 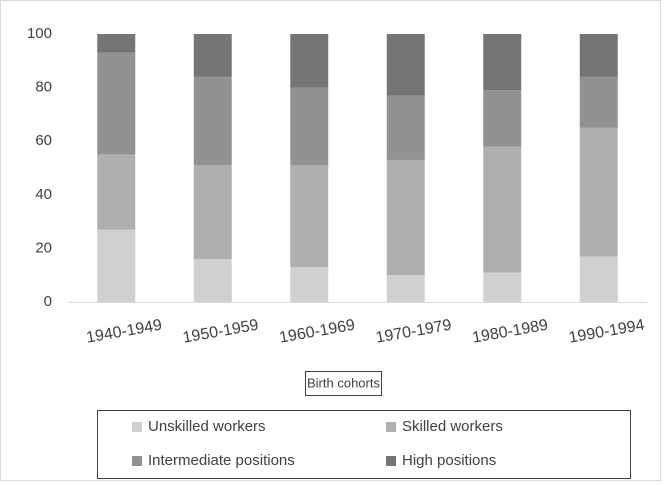 What do you see at coordinates (221, 460) in the screenshot?
I see `legend-label: Intermediate positions` at bounding box center [221, 460].